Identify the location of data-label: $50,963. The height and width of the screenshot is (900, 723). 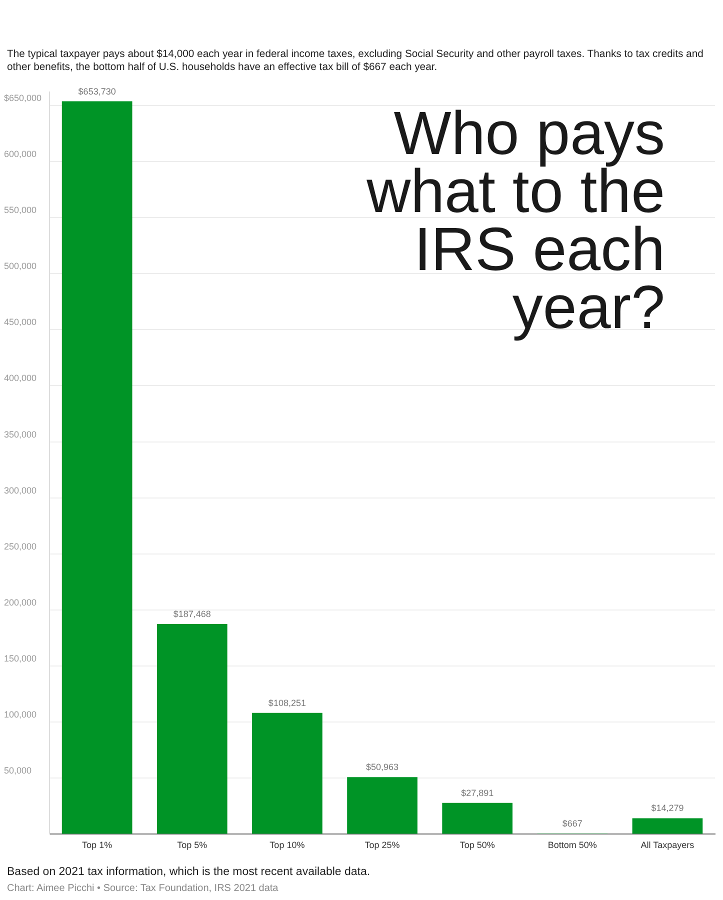
(382, 767).